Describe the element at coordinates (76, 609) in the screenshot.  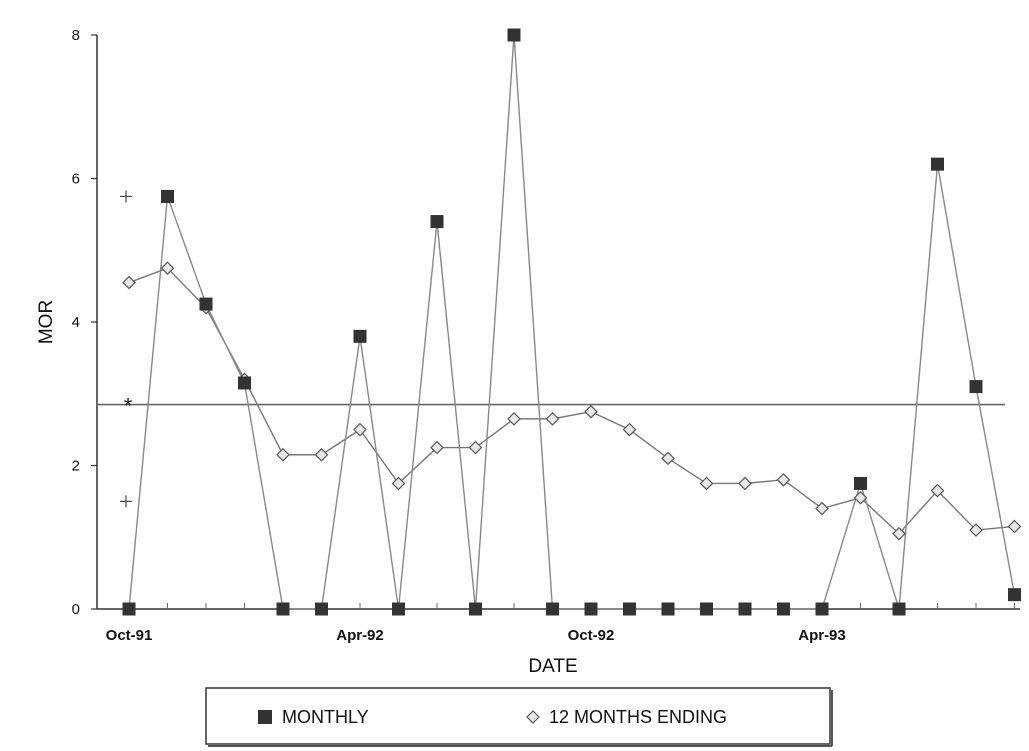
I see `y-tick-label: 0` at that location.